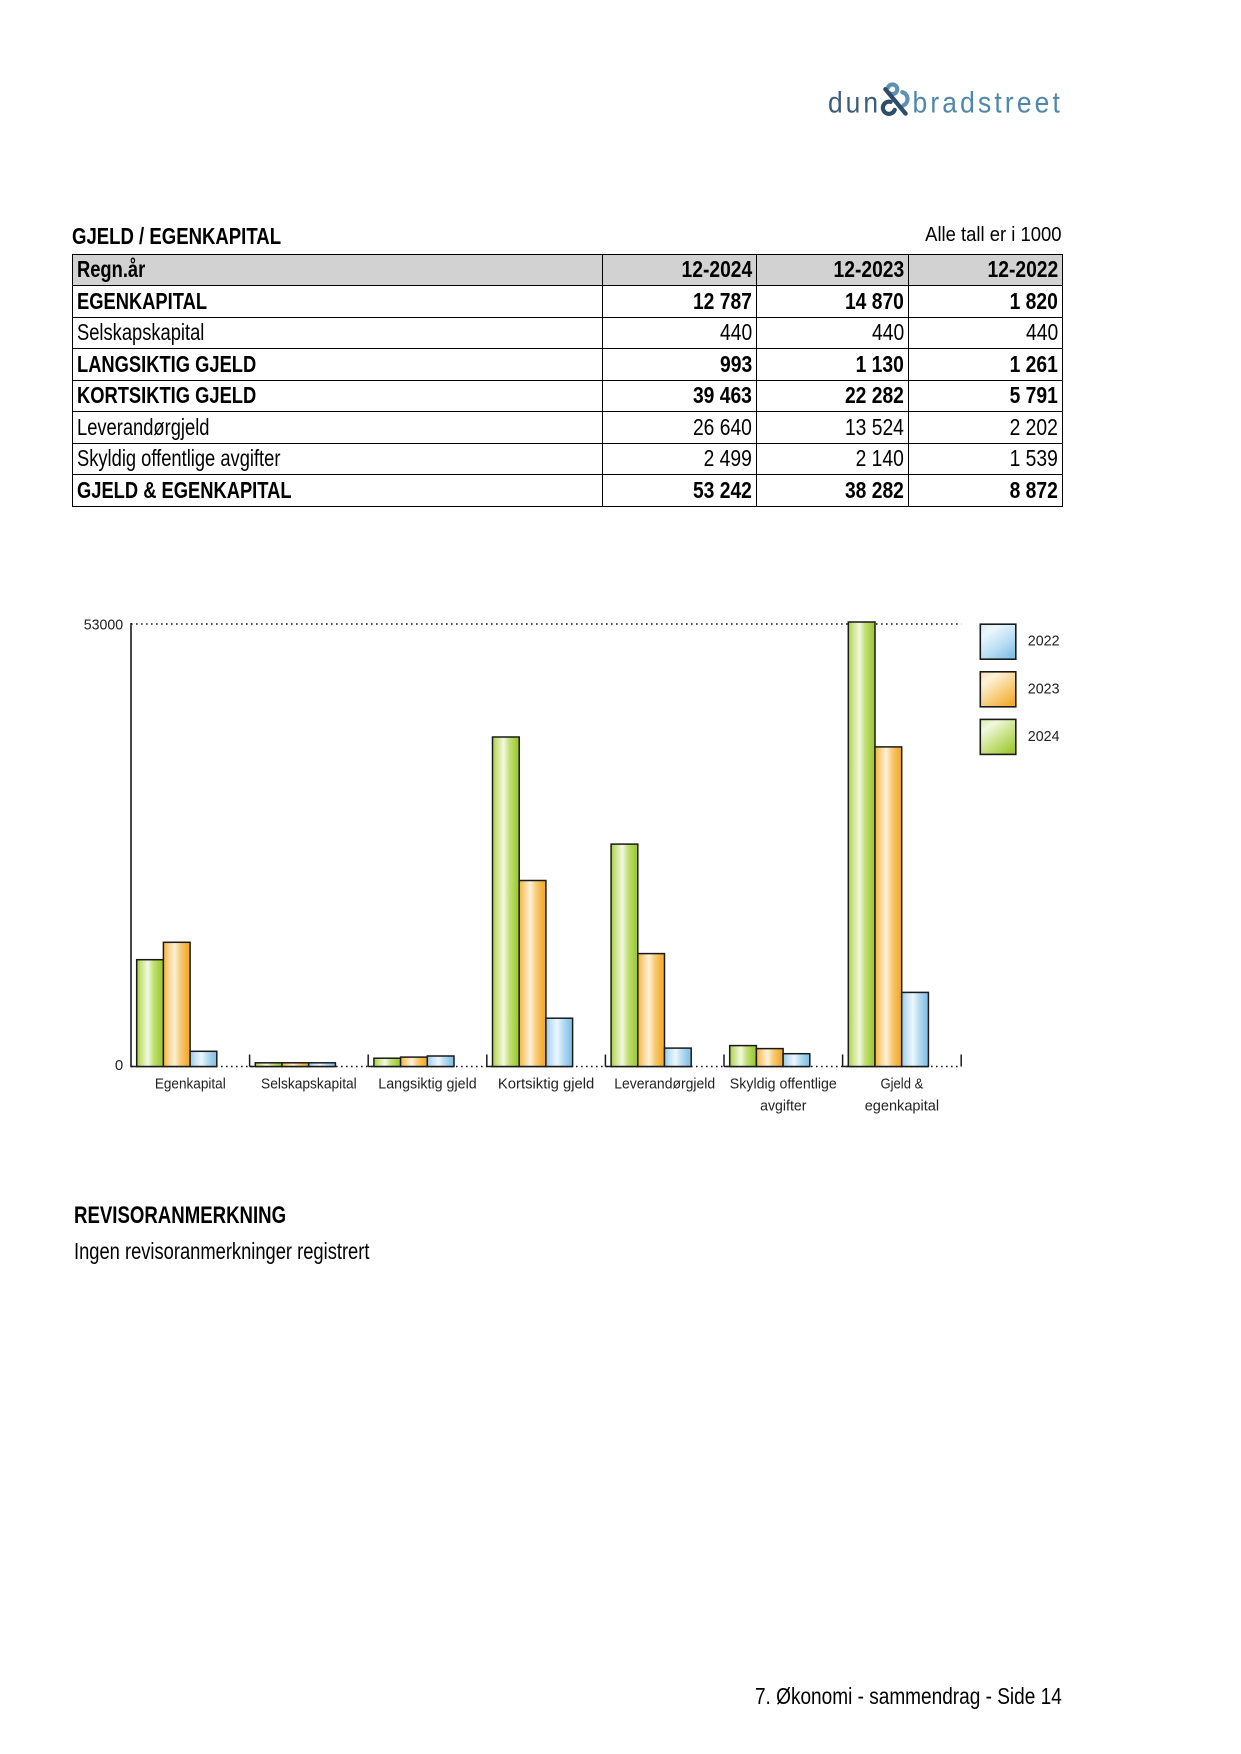  I want to click on svg-text: Skyldig offentlige, so click(783, 1084).